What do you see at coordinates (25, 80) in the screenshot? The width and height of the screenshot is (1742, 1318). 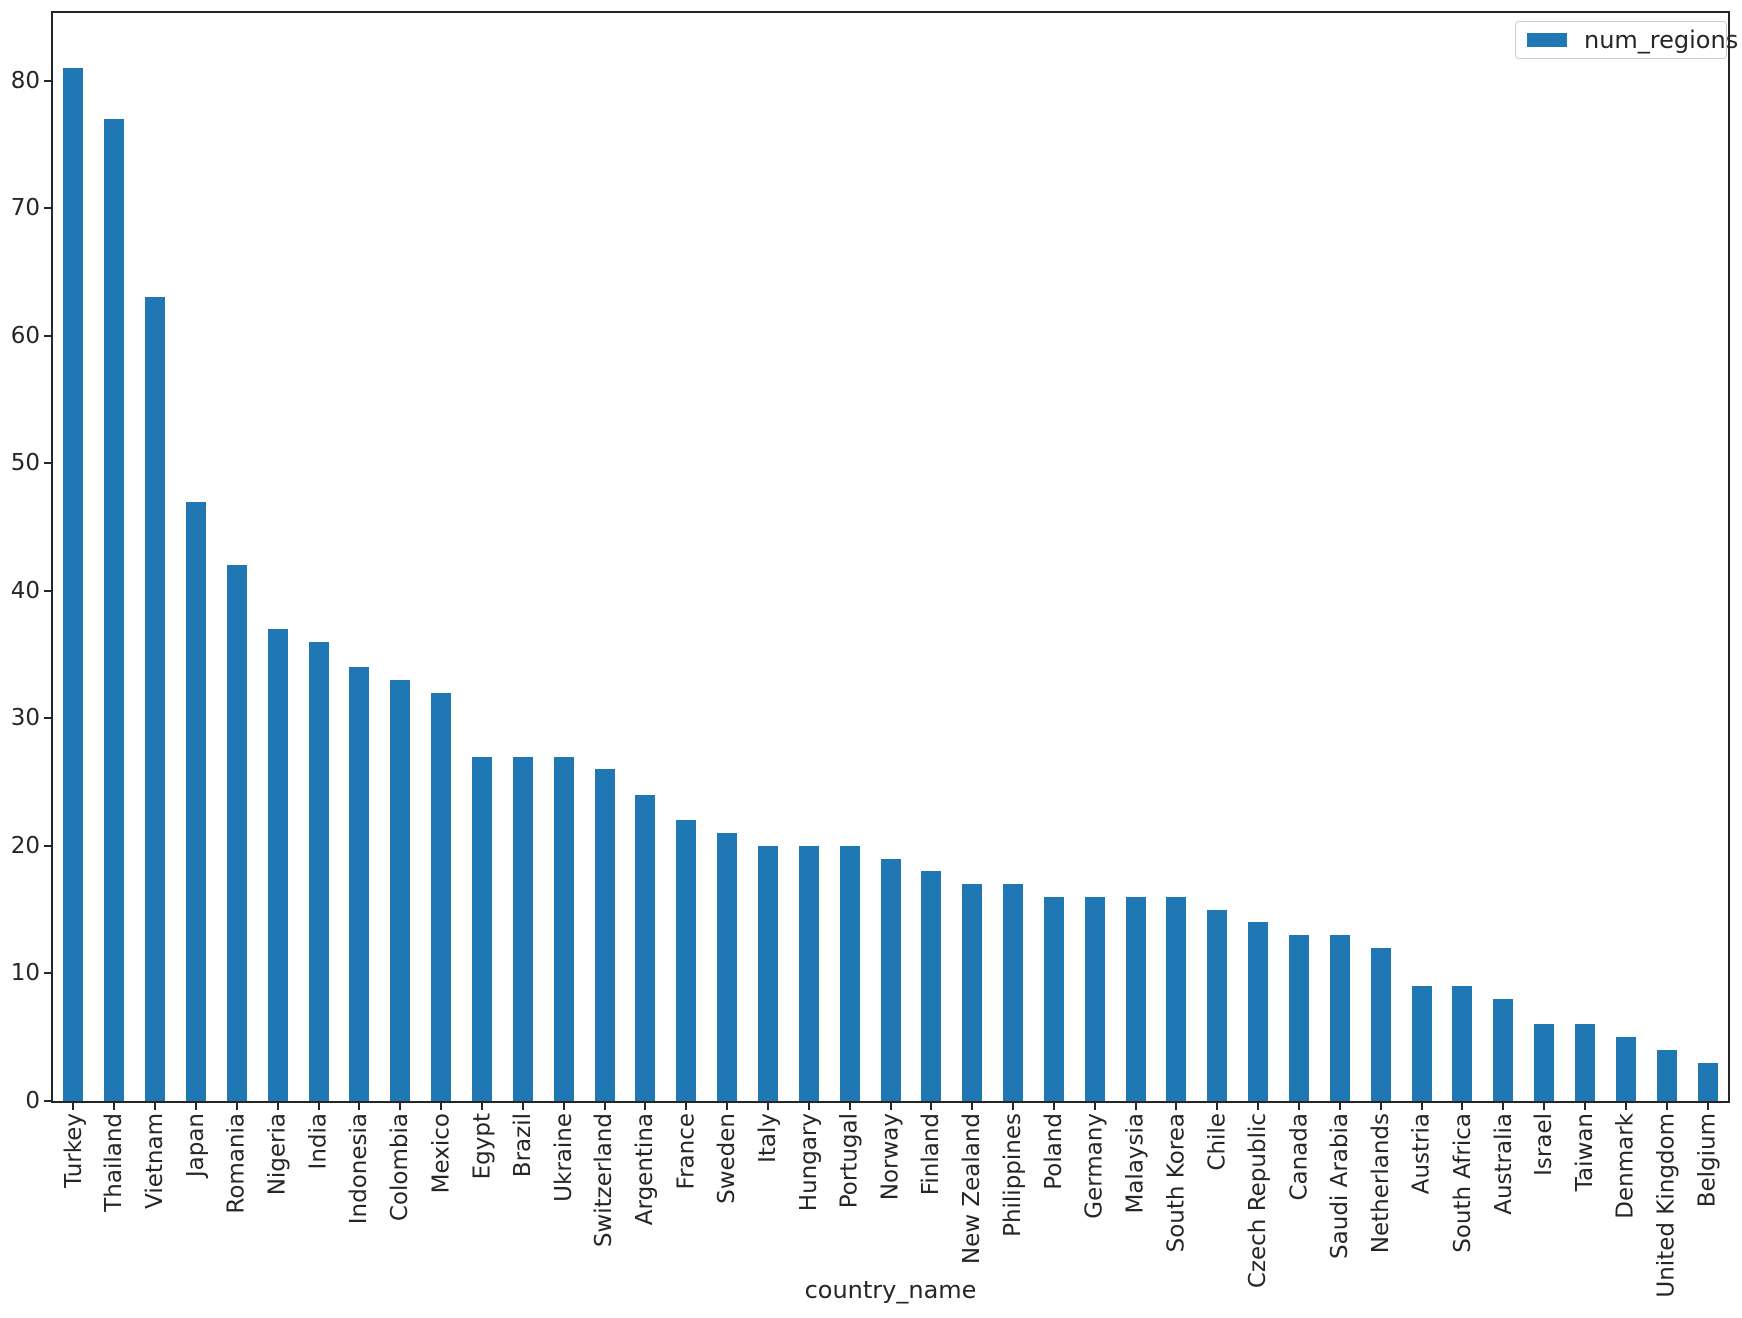 I see `y-tick-label: 80` at bounding box center [25, 80].